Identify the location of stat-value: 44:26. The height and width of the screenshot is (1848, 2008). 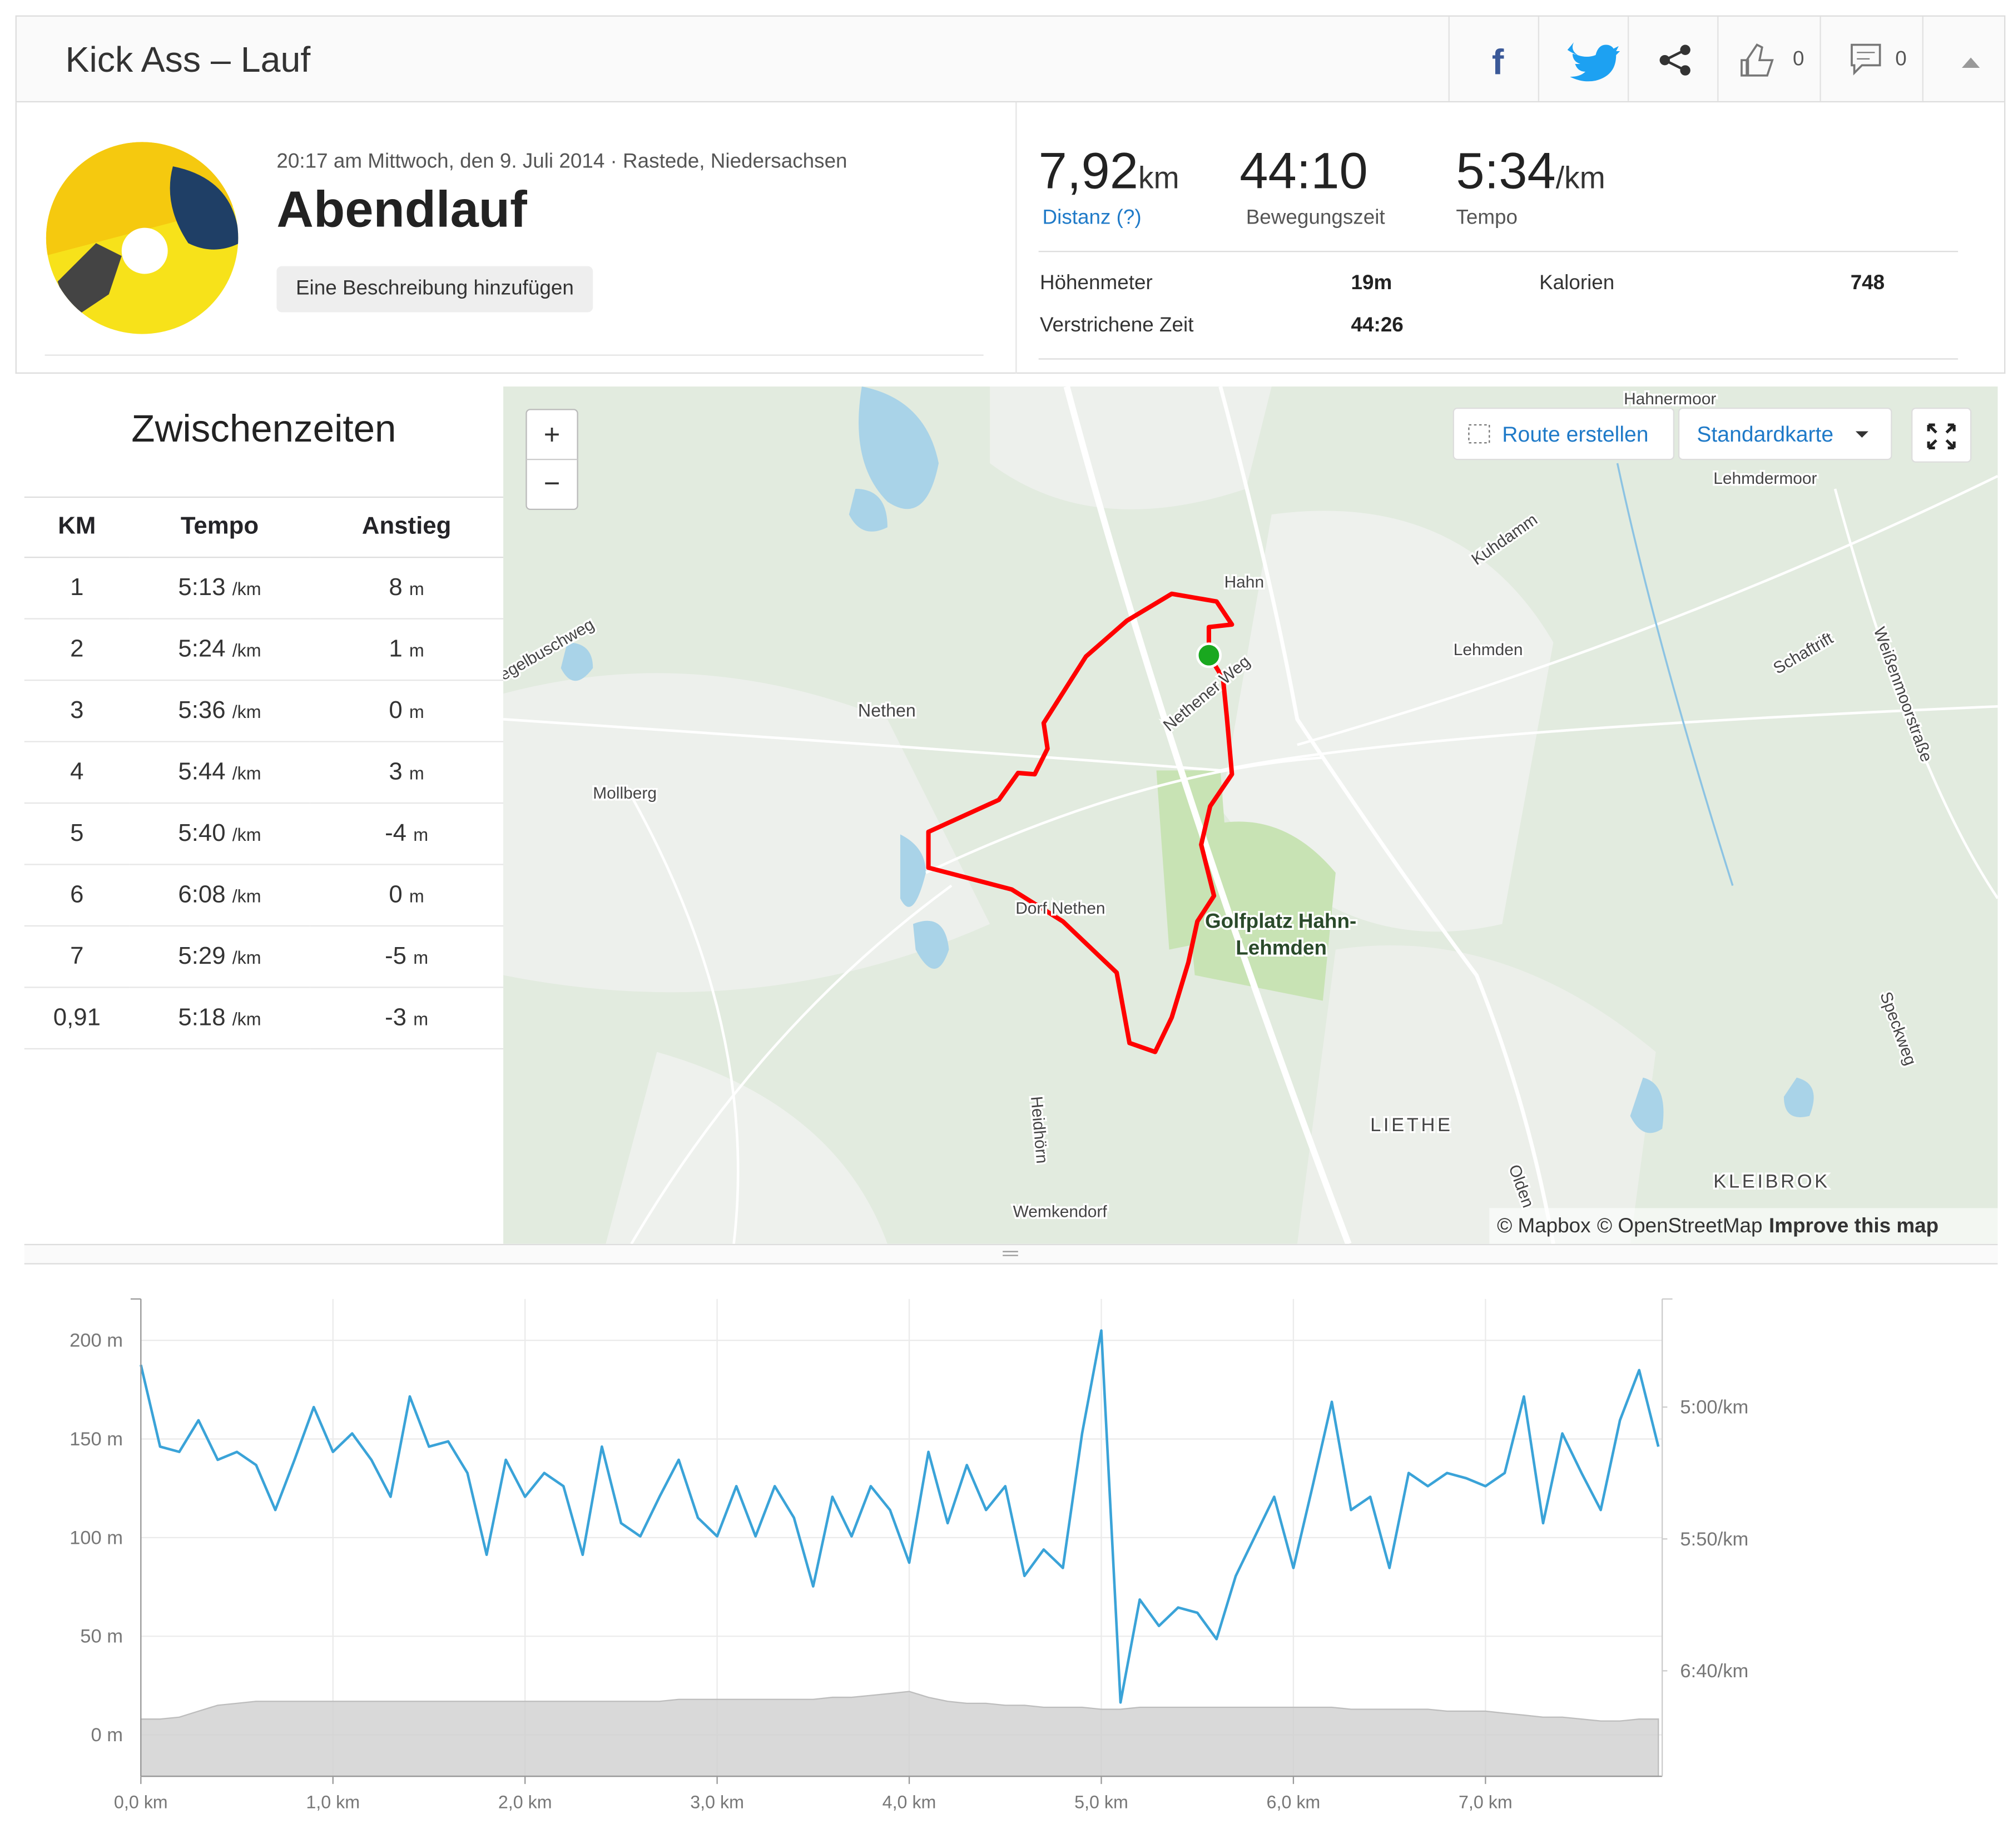
(1378, 326).